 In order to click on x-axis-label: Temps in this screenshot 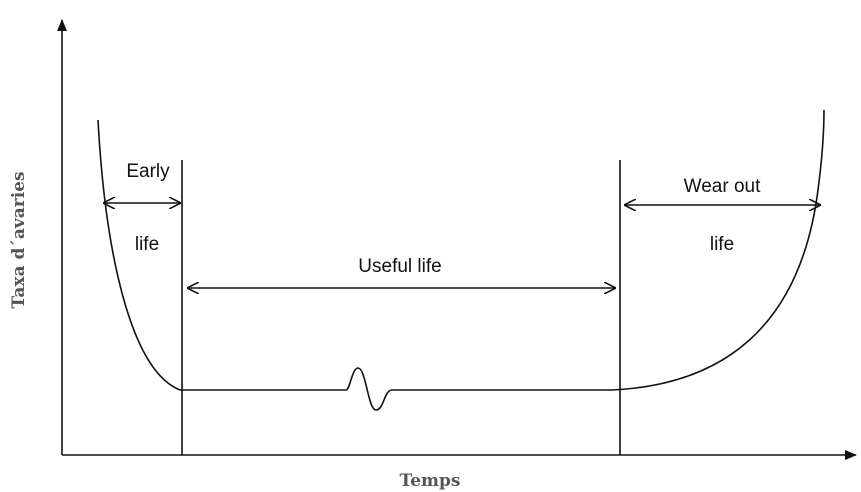, I will do `click(430, 481)`.